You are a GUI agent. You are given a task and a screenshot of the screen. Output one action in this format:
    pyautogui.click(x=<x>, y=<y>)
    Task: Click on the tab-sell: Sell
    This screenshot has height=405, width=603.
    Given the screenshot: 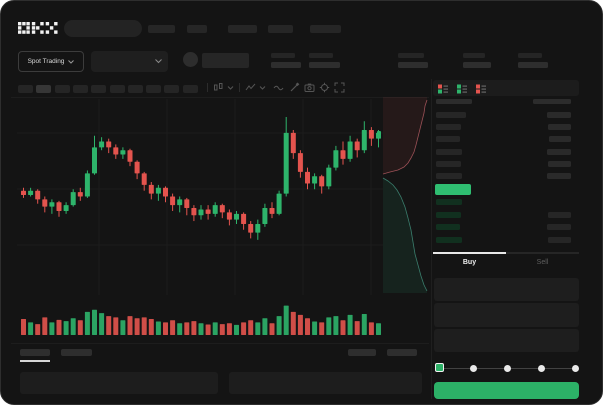 What is the action you would take?
    pyautogui.click(x=542, y=262)
    